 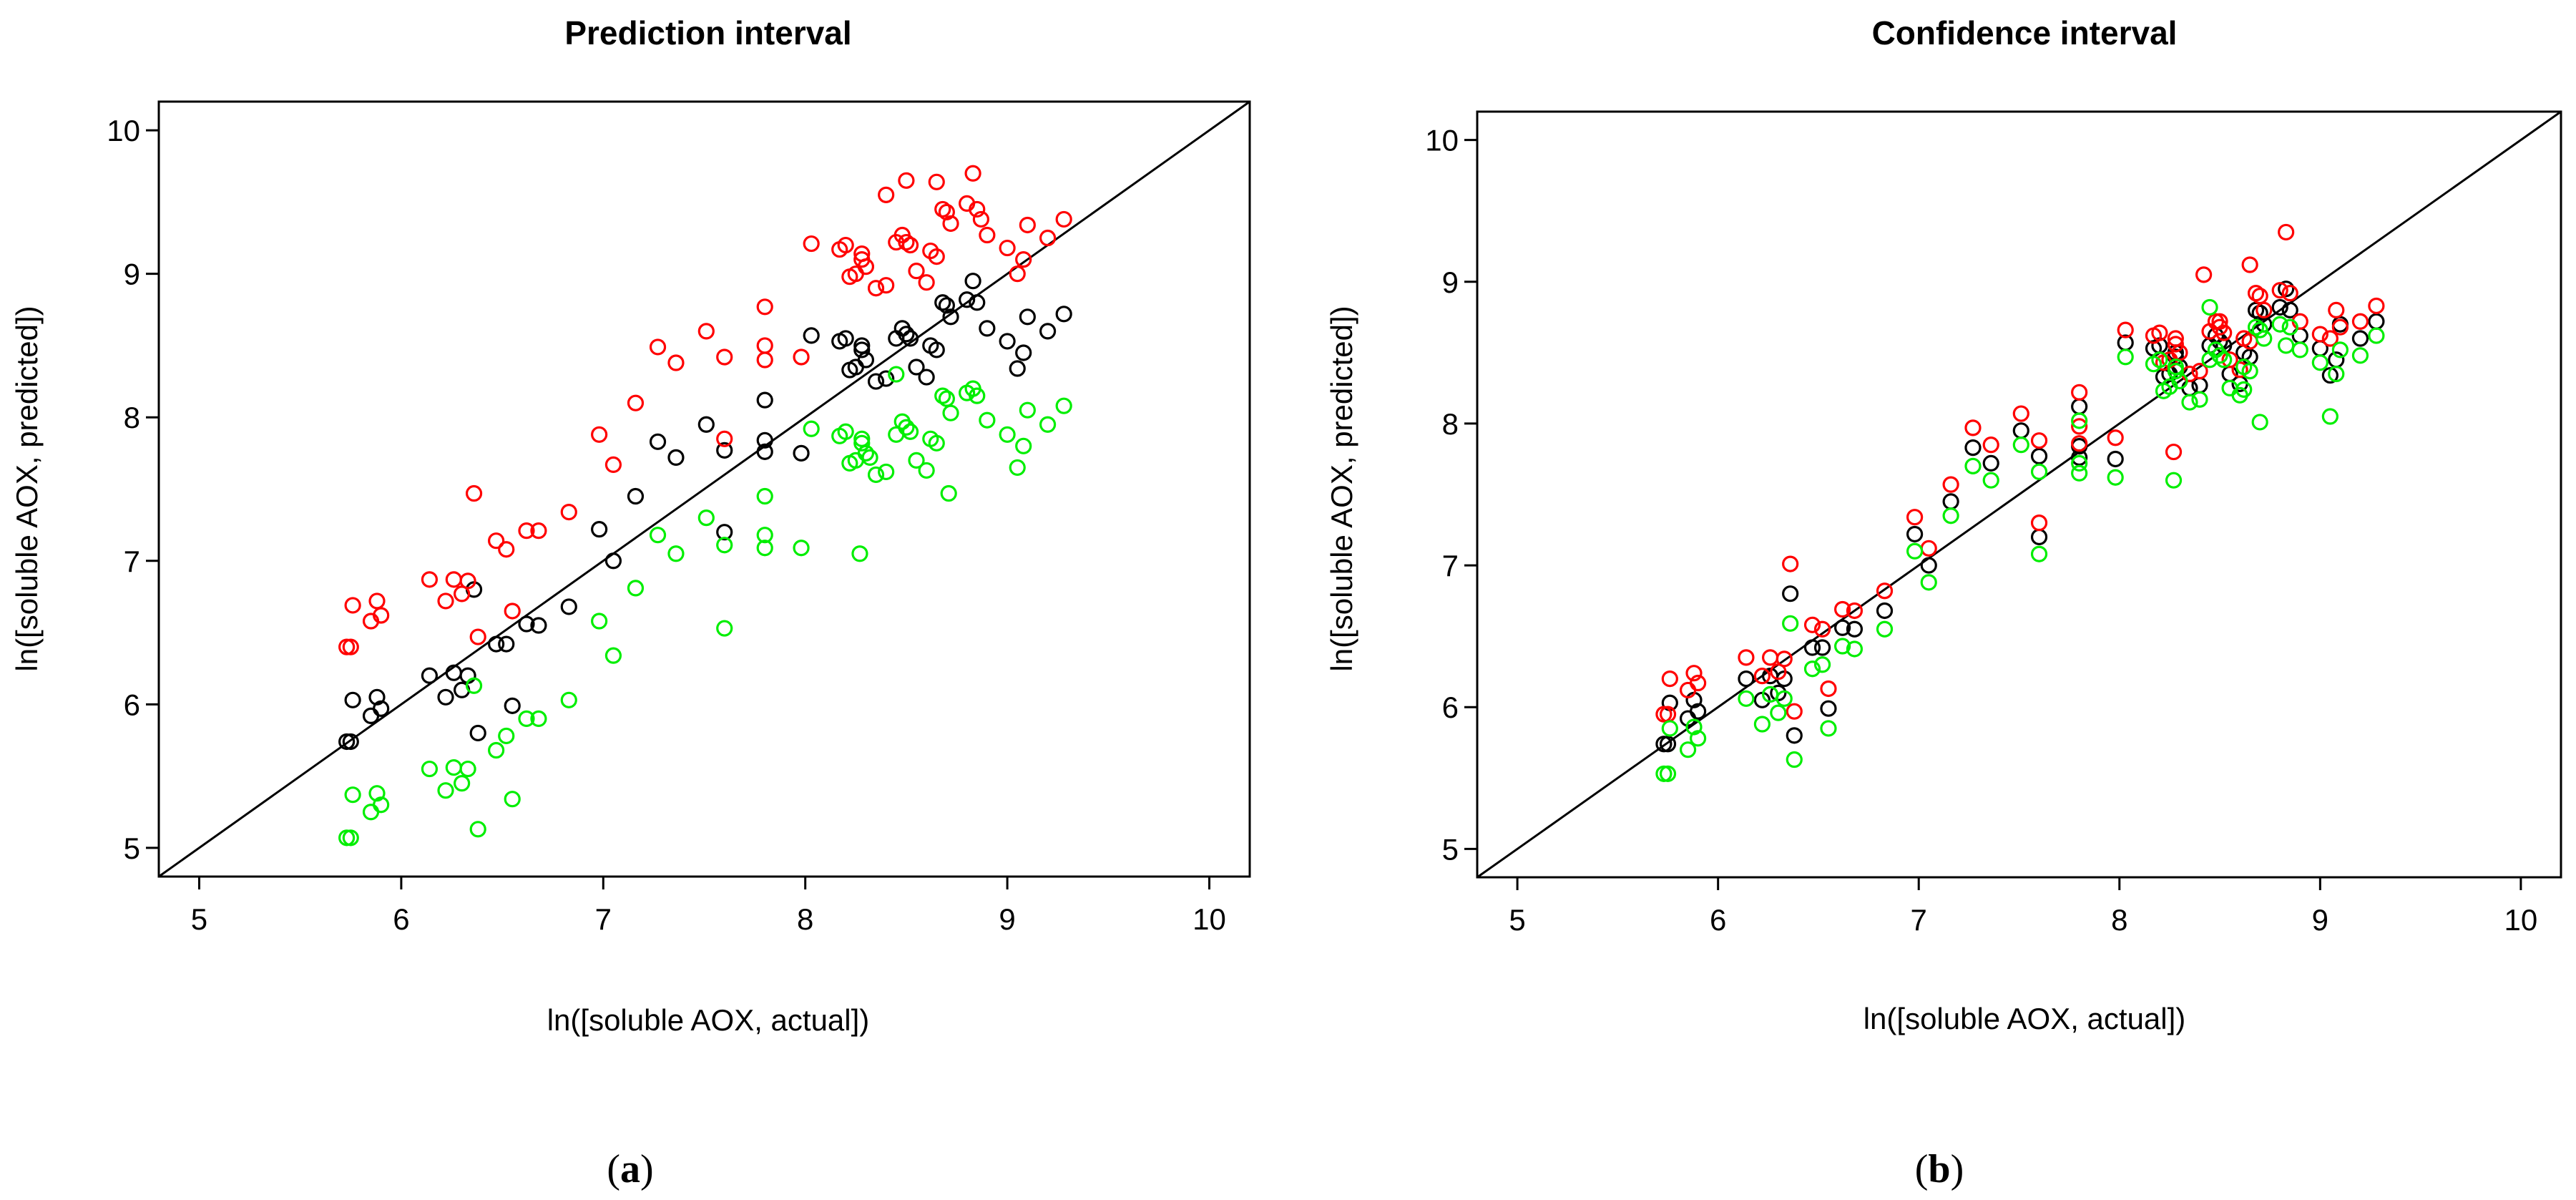 I want to click on chart-b-y-tick-label: 8, so click(x=1450, y=424).